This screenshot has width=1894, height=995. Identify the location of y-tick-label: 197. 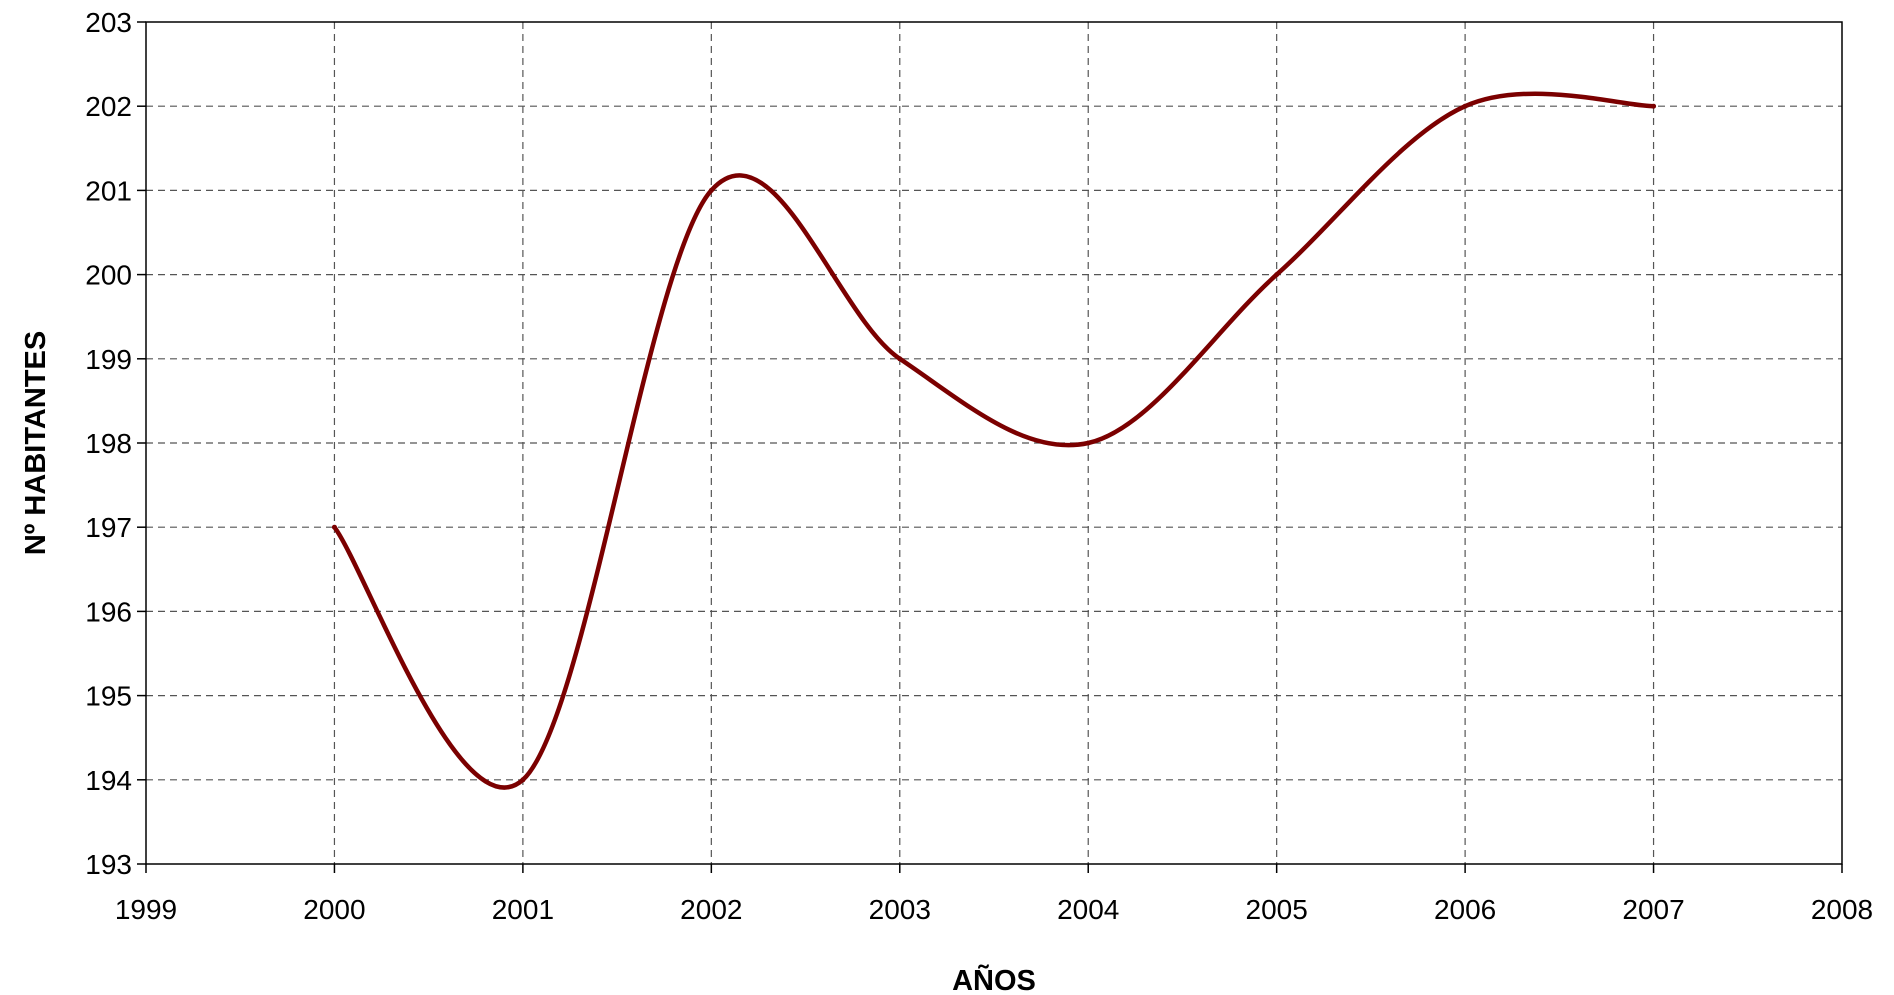
(108, 527).